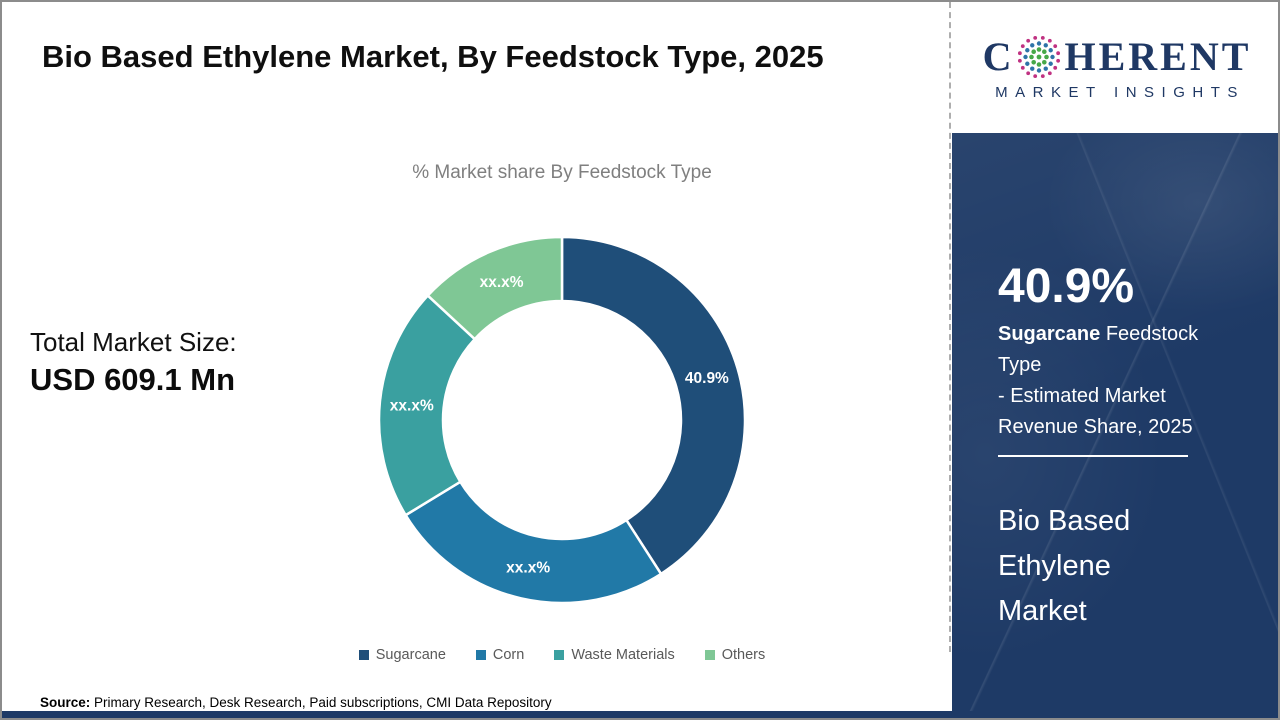 The width and height of the screenshot is (1280, 720). I want to click on donut-segment-corn, so click(533, 542).